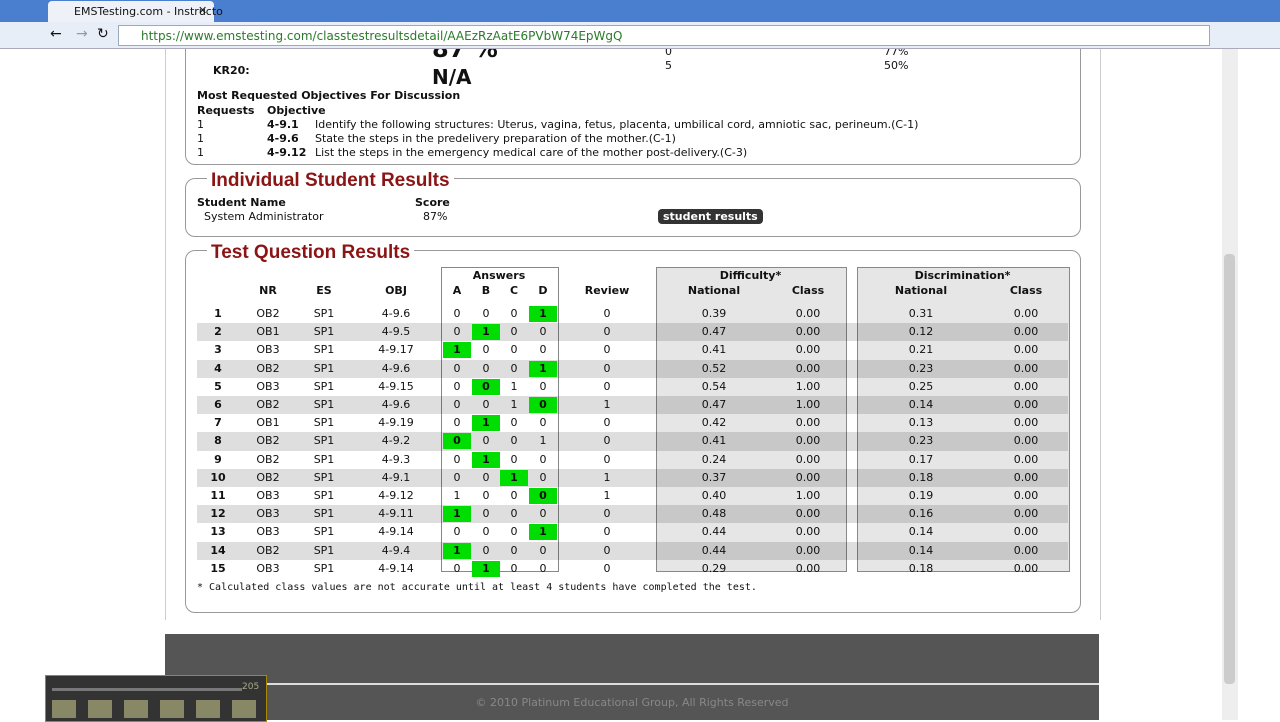 The image size is (1280, 722). Describe the element at coordinates (268, 290) in the screenshot. I see `col-header: NR` at that location.